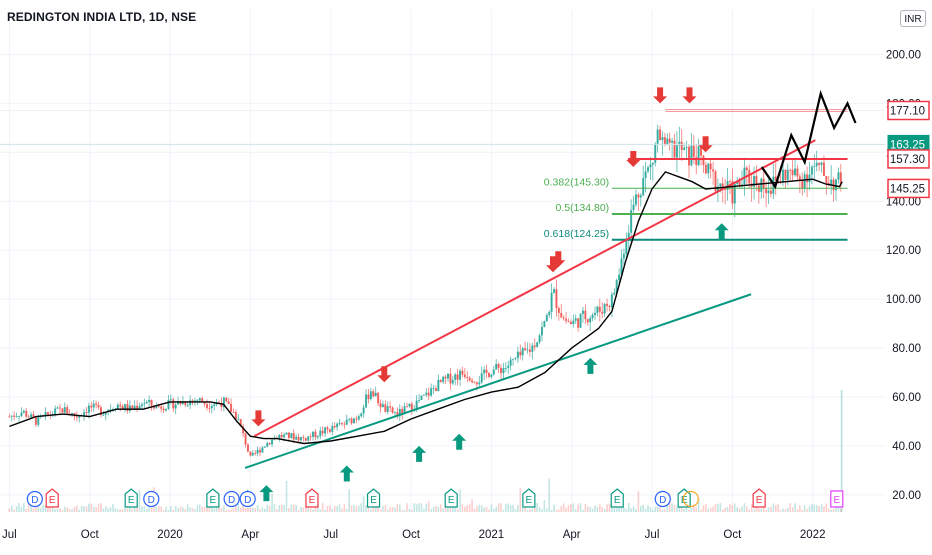 The height and width of the screenshot is (555, 932). What do you see at coordinates (903, 300) in the screenshot?
I see `y-tick-label: 100.00` at bounding box center [903, 300].